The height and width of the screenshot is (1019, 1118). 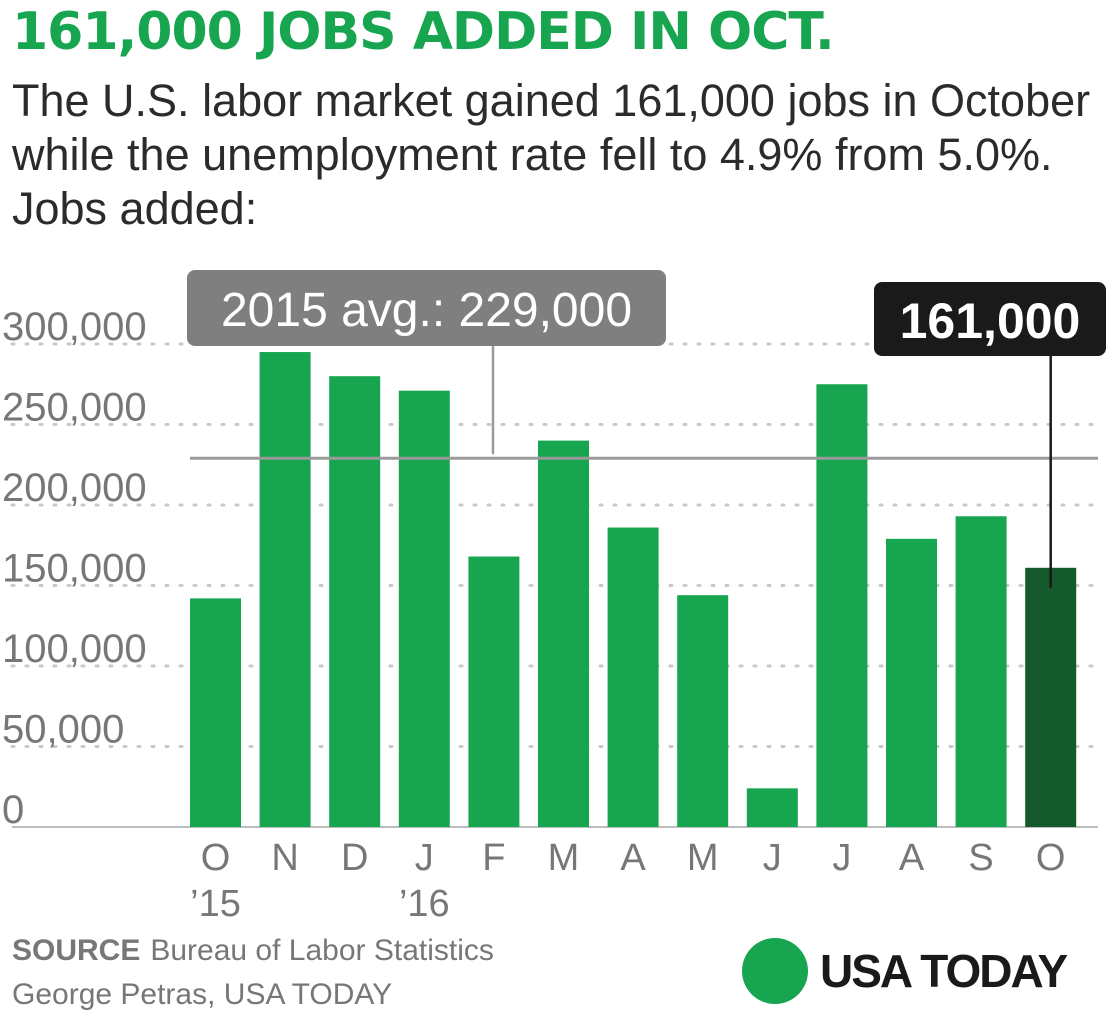 What do you see at coordinates (202, 994) in the screenshot?
I see `credit: George Petras, USA TODAY` at bounding box center [202, 994].